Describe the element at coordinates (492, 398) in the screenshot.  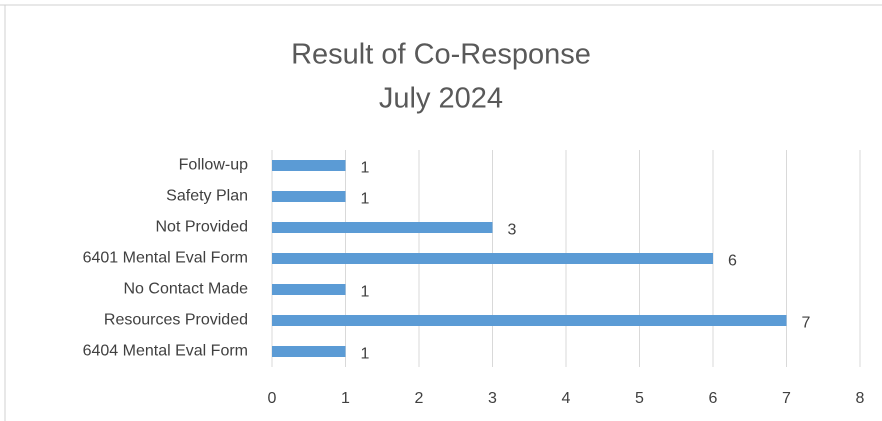
I see `x-tick-label: 3` at that location.